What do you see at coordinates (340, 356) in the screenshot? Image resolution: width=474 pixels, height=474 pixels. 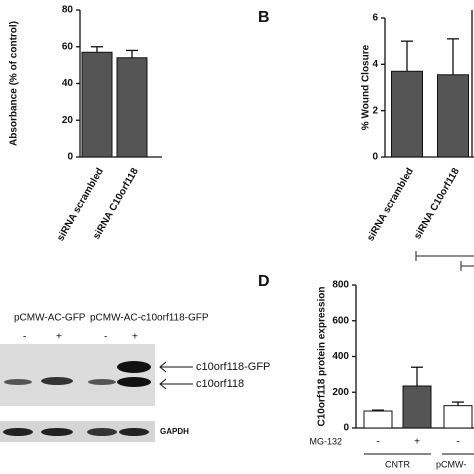 I see `y-tick-label: 400` at bounding box center [340, 356].